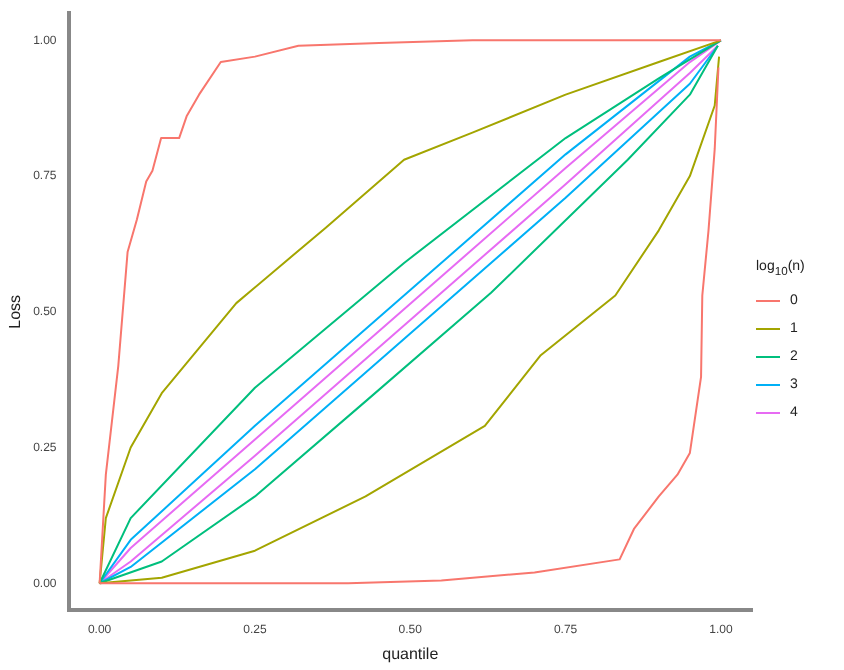 The height and width of the screenshot is (670, 844). I want to click on y-axis-title: Loss, so click(15, 311).